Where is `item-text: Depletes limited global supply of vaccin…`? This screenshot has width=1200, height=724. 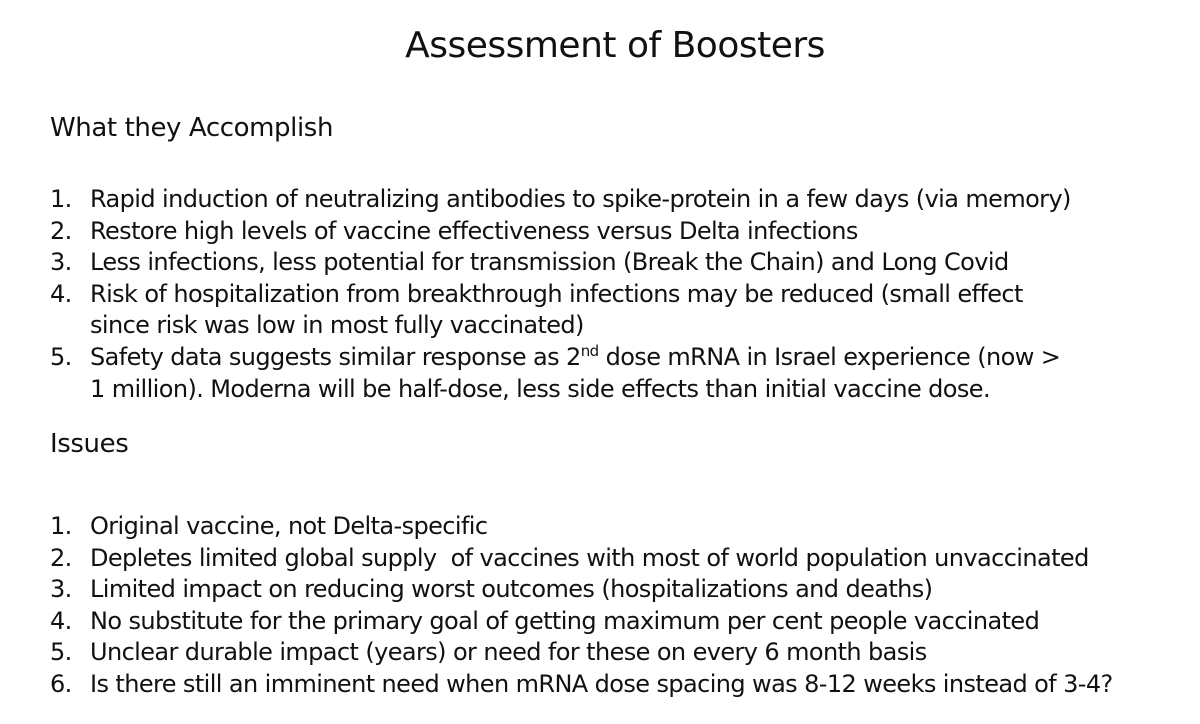
item-text: Depletes limited global supply of vaccin… is located at coordinates (589, 557).